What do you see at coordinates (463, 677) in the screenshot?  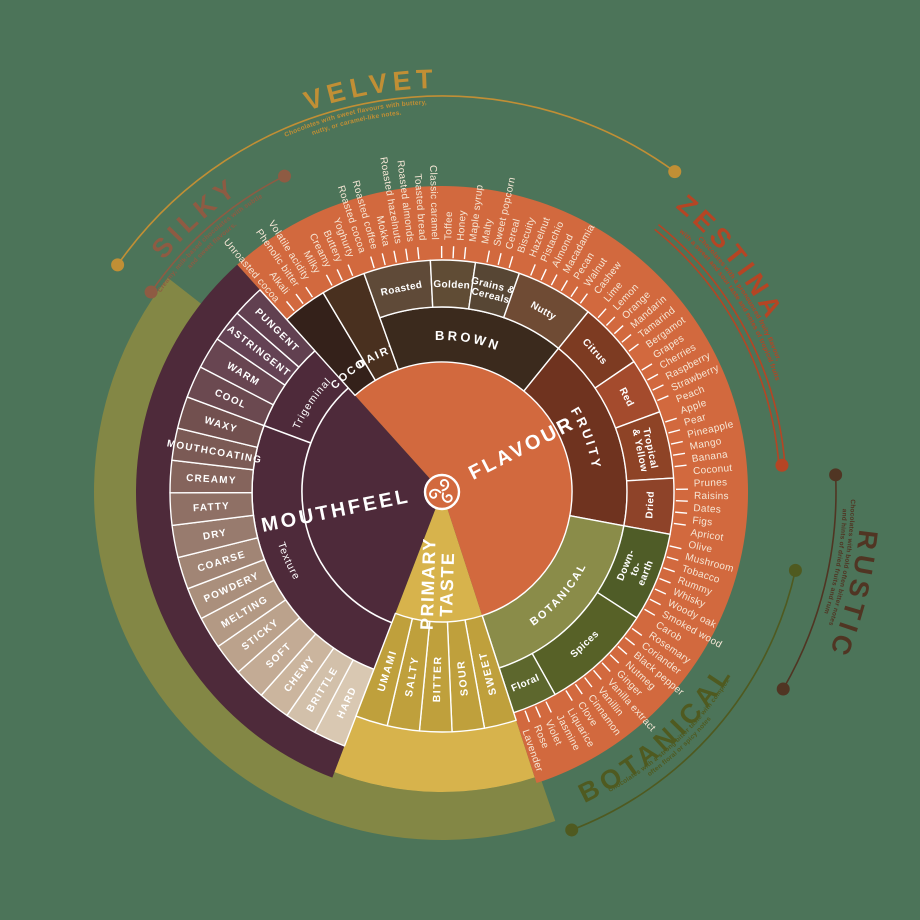 I see `taste-item-label: SOUR` at bounding box center [463, 677].